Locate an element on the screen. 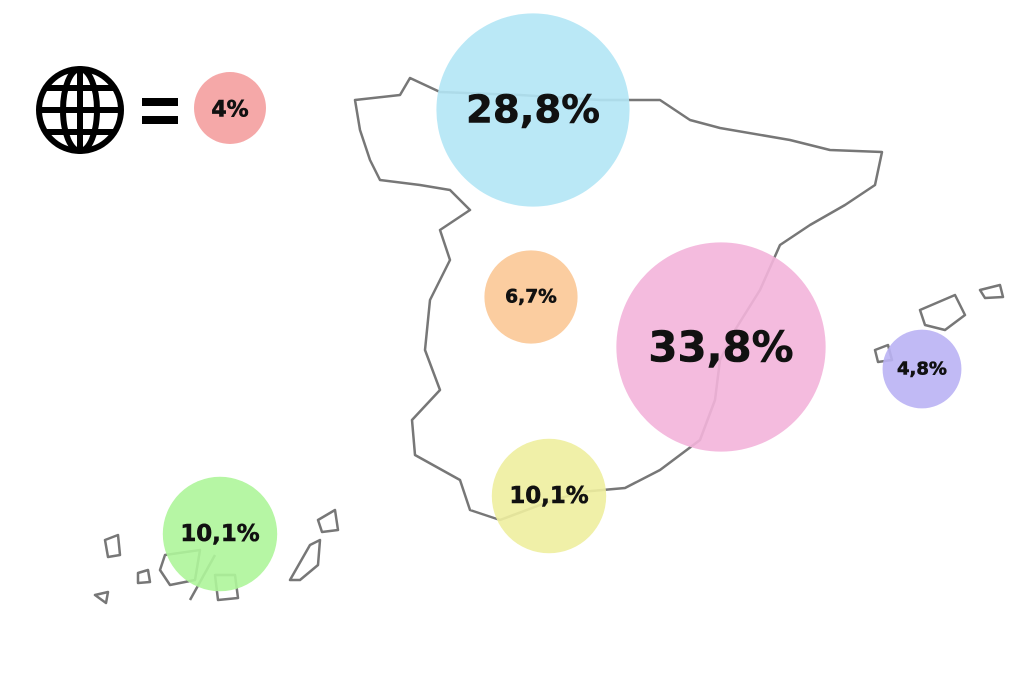 The image size is (1024, 683). globe-icon is located at coordinates (80, 110).